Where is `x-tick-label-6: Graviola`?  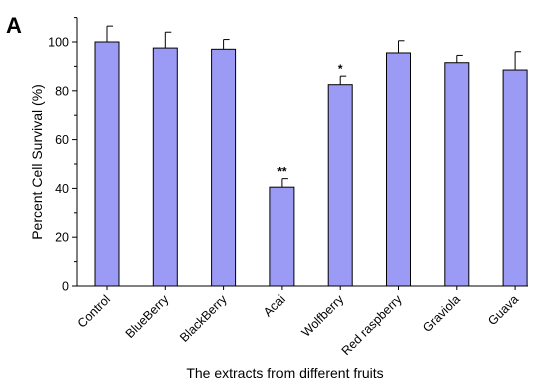
x-tick-label-6: Graviola is located at coordinates (441, 313).